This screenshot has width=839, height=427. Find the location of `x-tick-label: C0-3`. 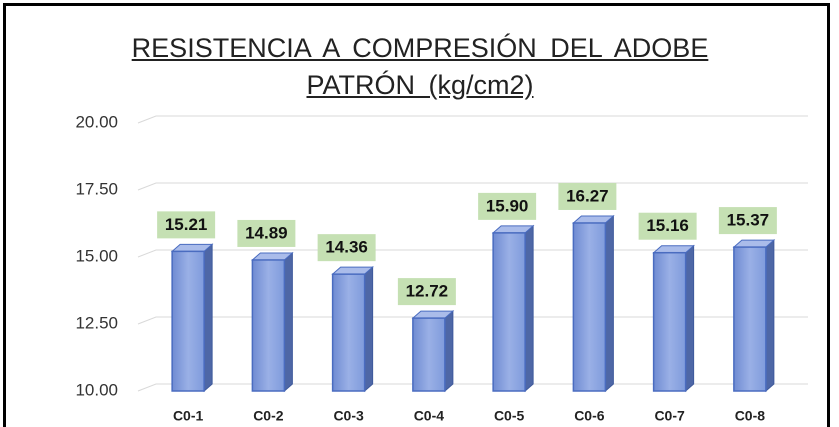

x-tick-label: C0-3 is located at coordinates (348, 416).